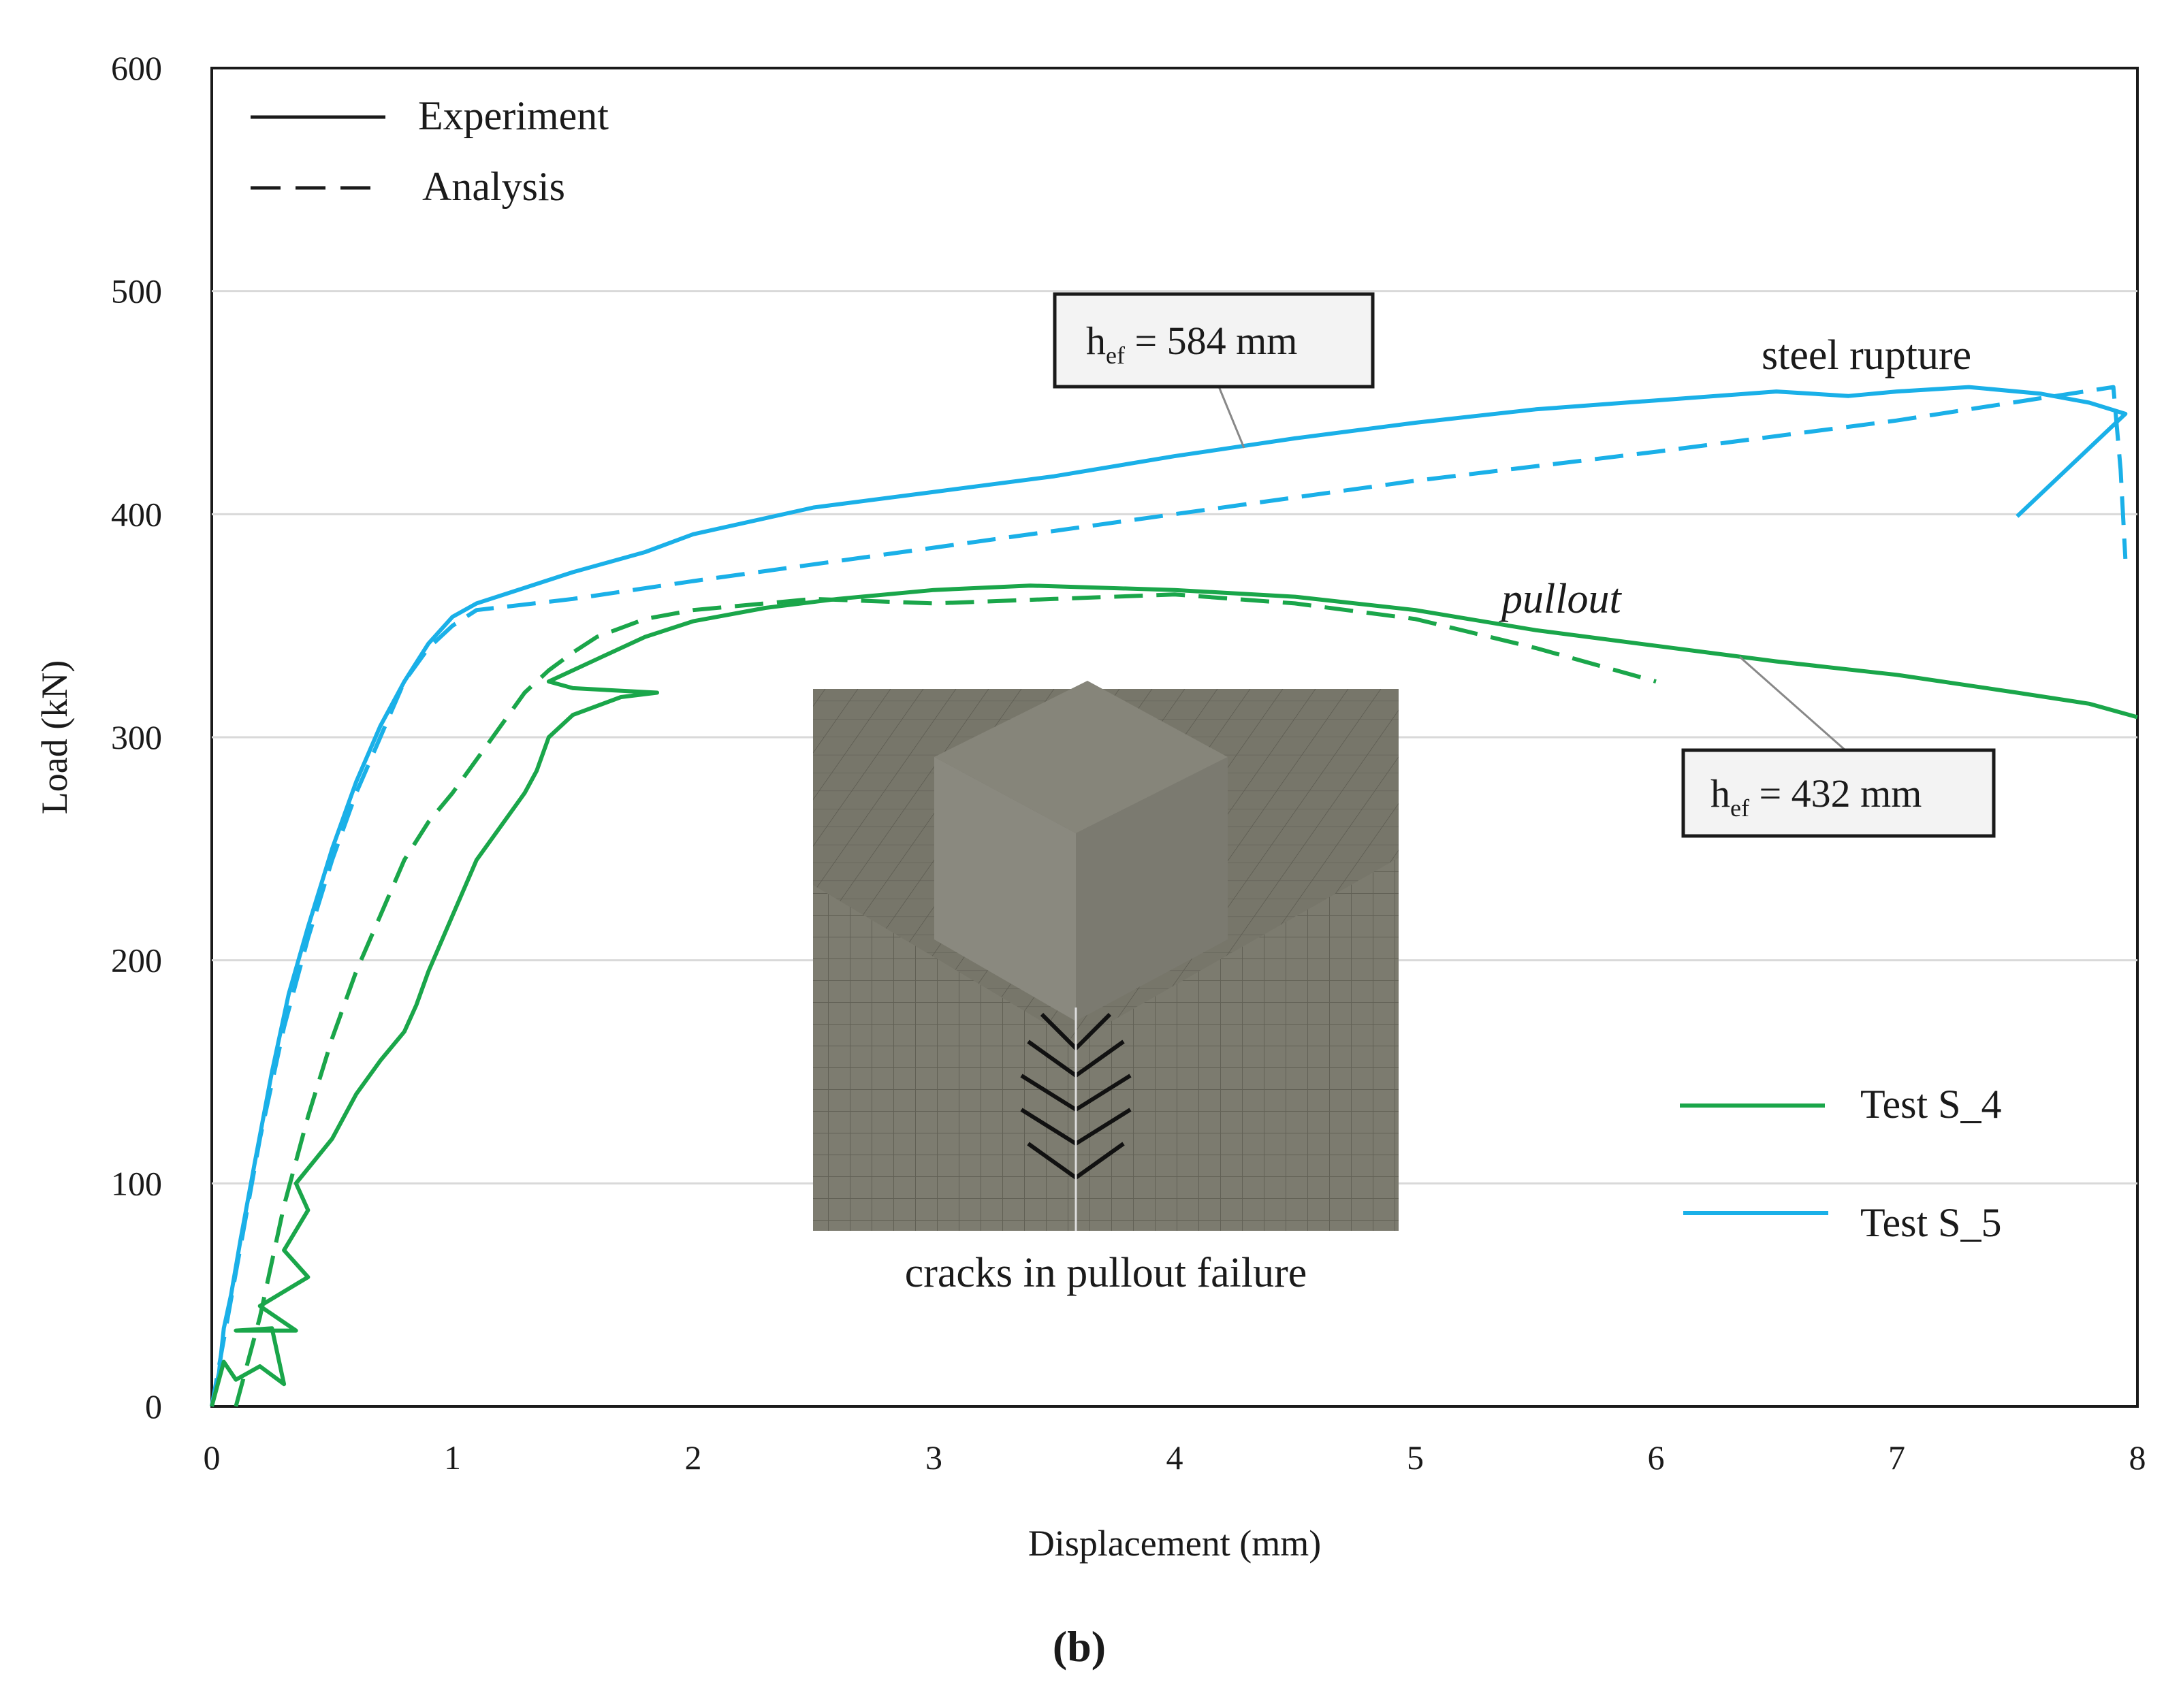  I want to click on legend-analysis-label: Analysis, so click(494, 186).